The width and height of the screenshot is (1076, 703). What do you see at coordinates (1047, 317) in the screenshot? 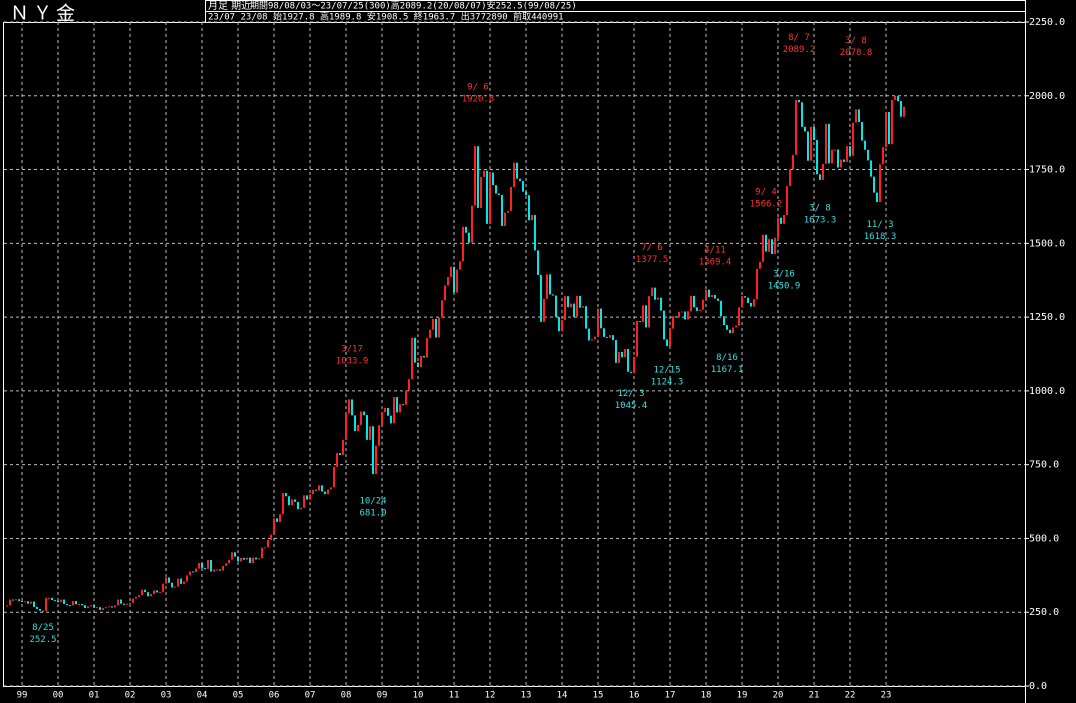
I see `y-tick-label: 1250.0` at bounding box center [1047, 317].